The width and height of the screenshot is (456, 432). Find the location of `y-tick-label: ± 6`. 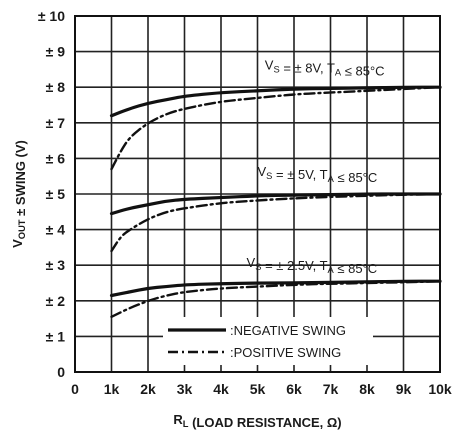

y-tick-label: ± 6 is located at coordinates (56, 158).